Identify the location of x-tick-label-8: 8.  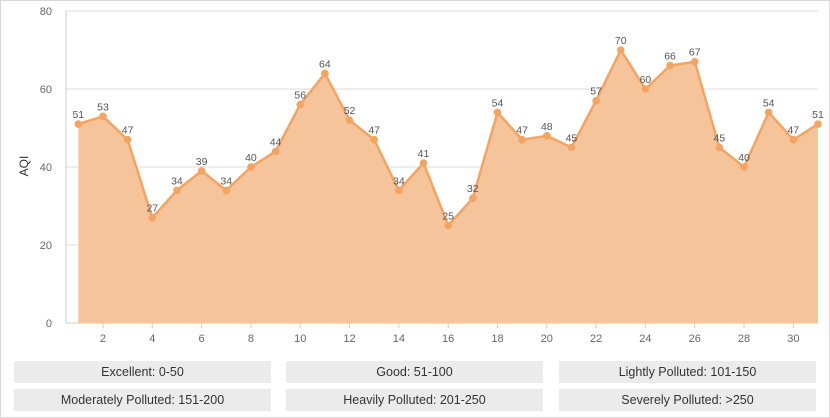
(251, 339).